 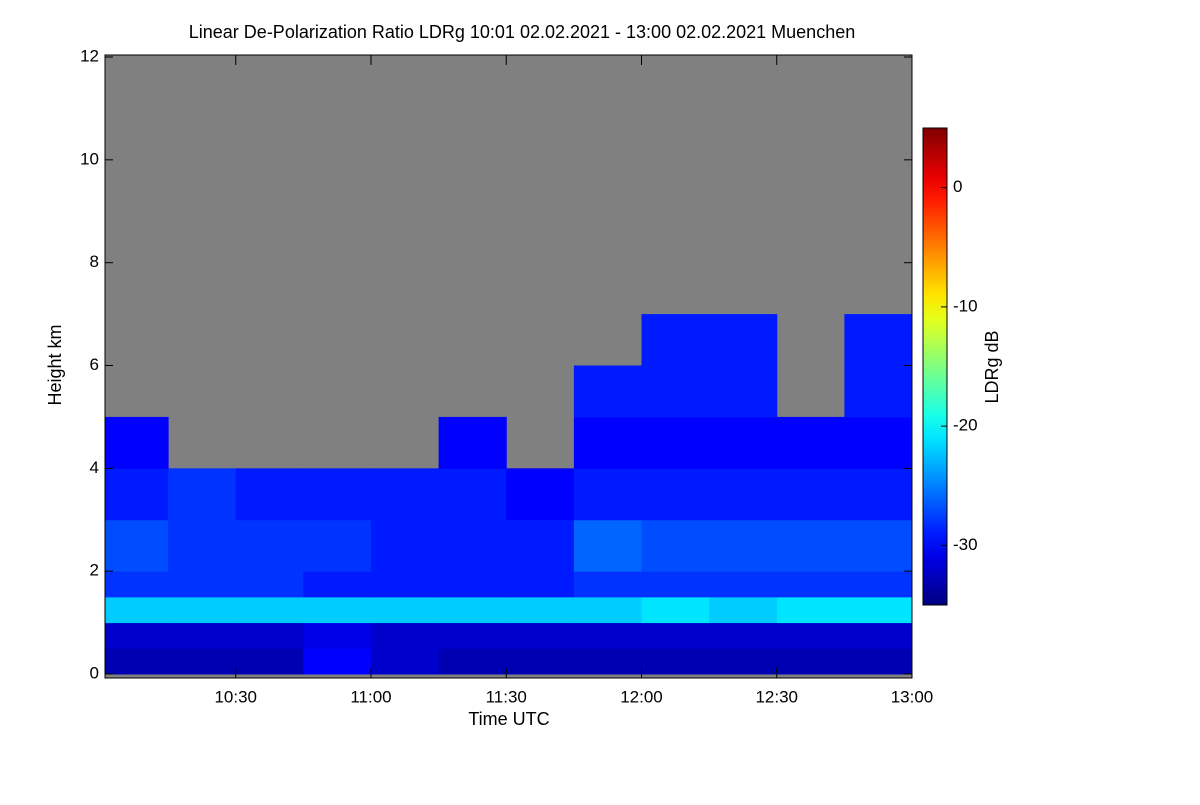 I want to click on y-axis-label: Height km, so click(x=55, y=364).